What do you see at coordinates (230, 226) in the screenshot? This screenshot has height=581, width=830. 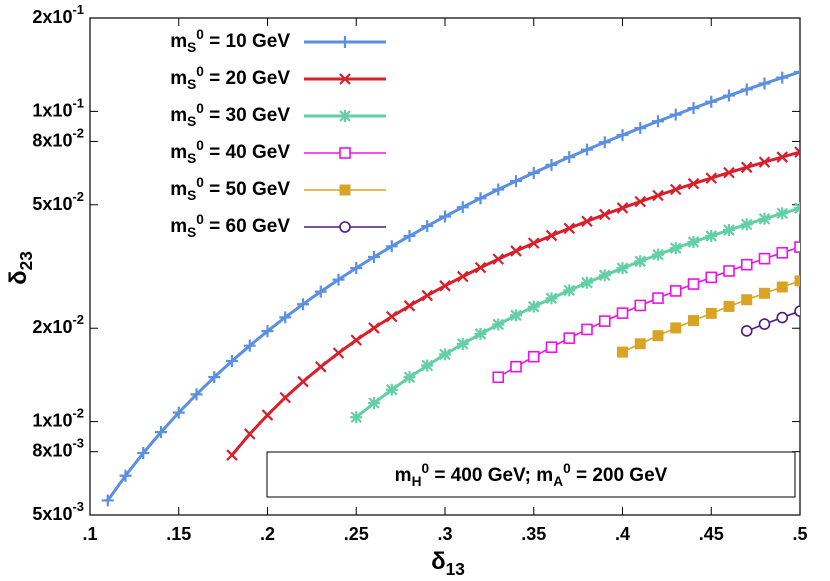 I see `legend-label: mS0 = 60 GeV` at bounding box center [230, 226].